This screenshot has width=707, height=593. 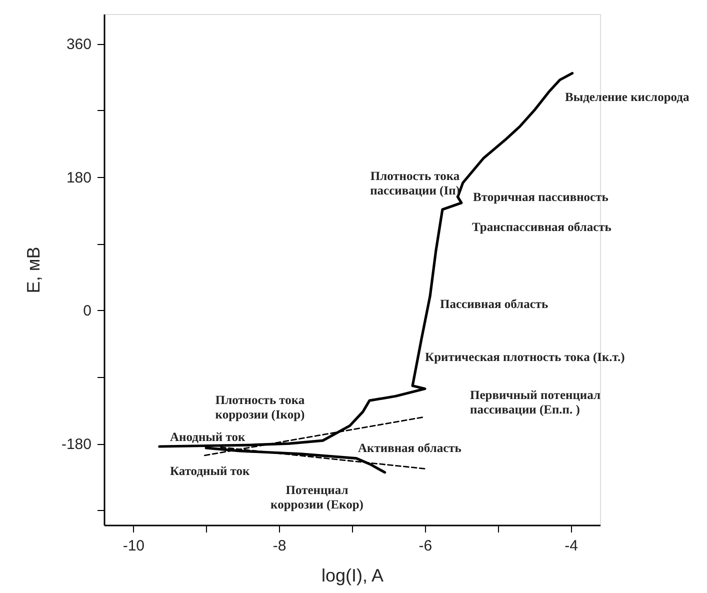 I want to click on annotation: Потенциал коррозии (Екор), so click(x=317, y=497).